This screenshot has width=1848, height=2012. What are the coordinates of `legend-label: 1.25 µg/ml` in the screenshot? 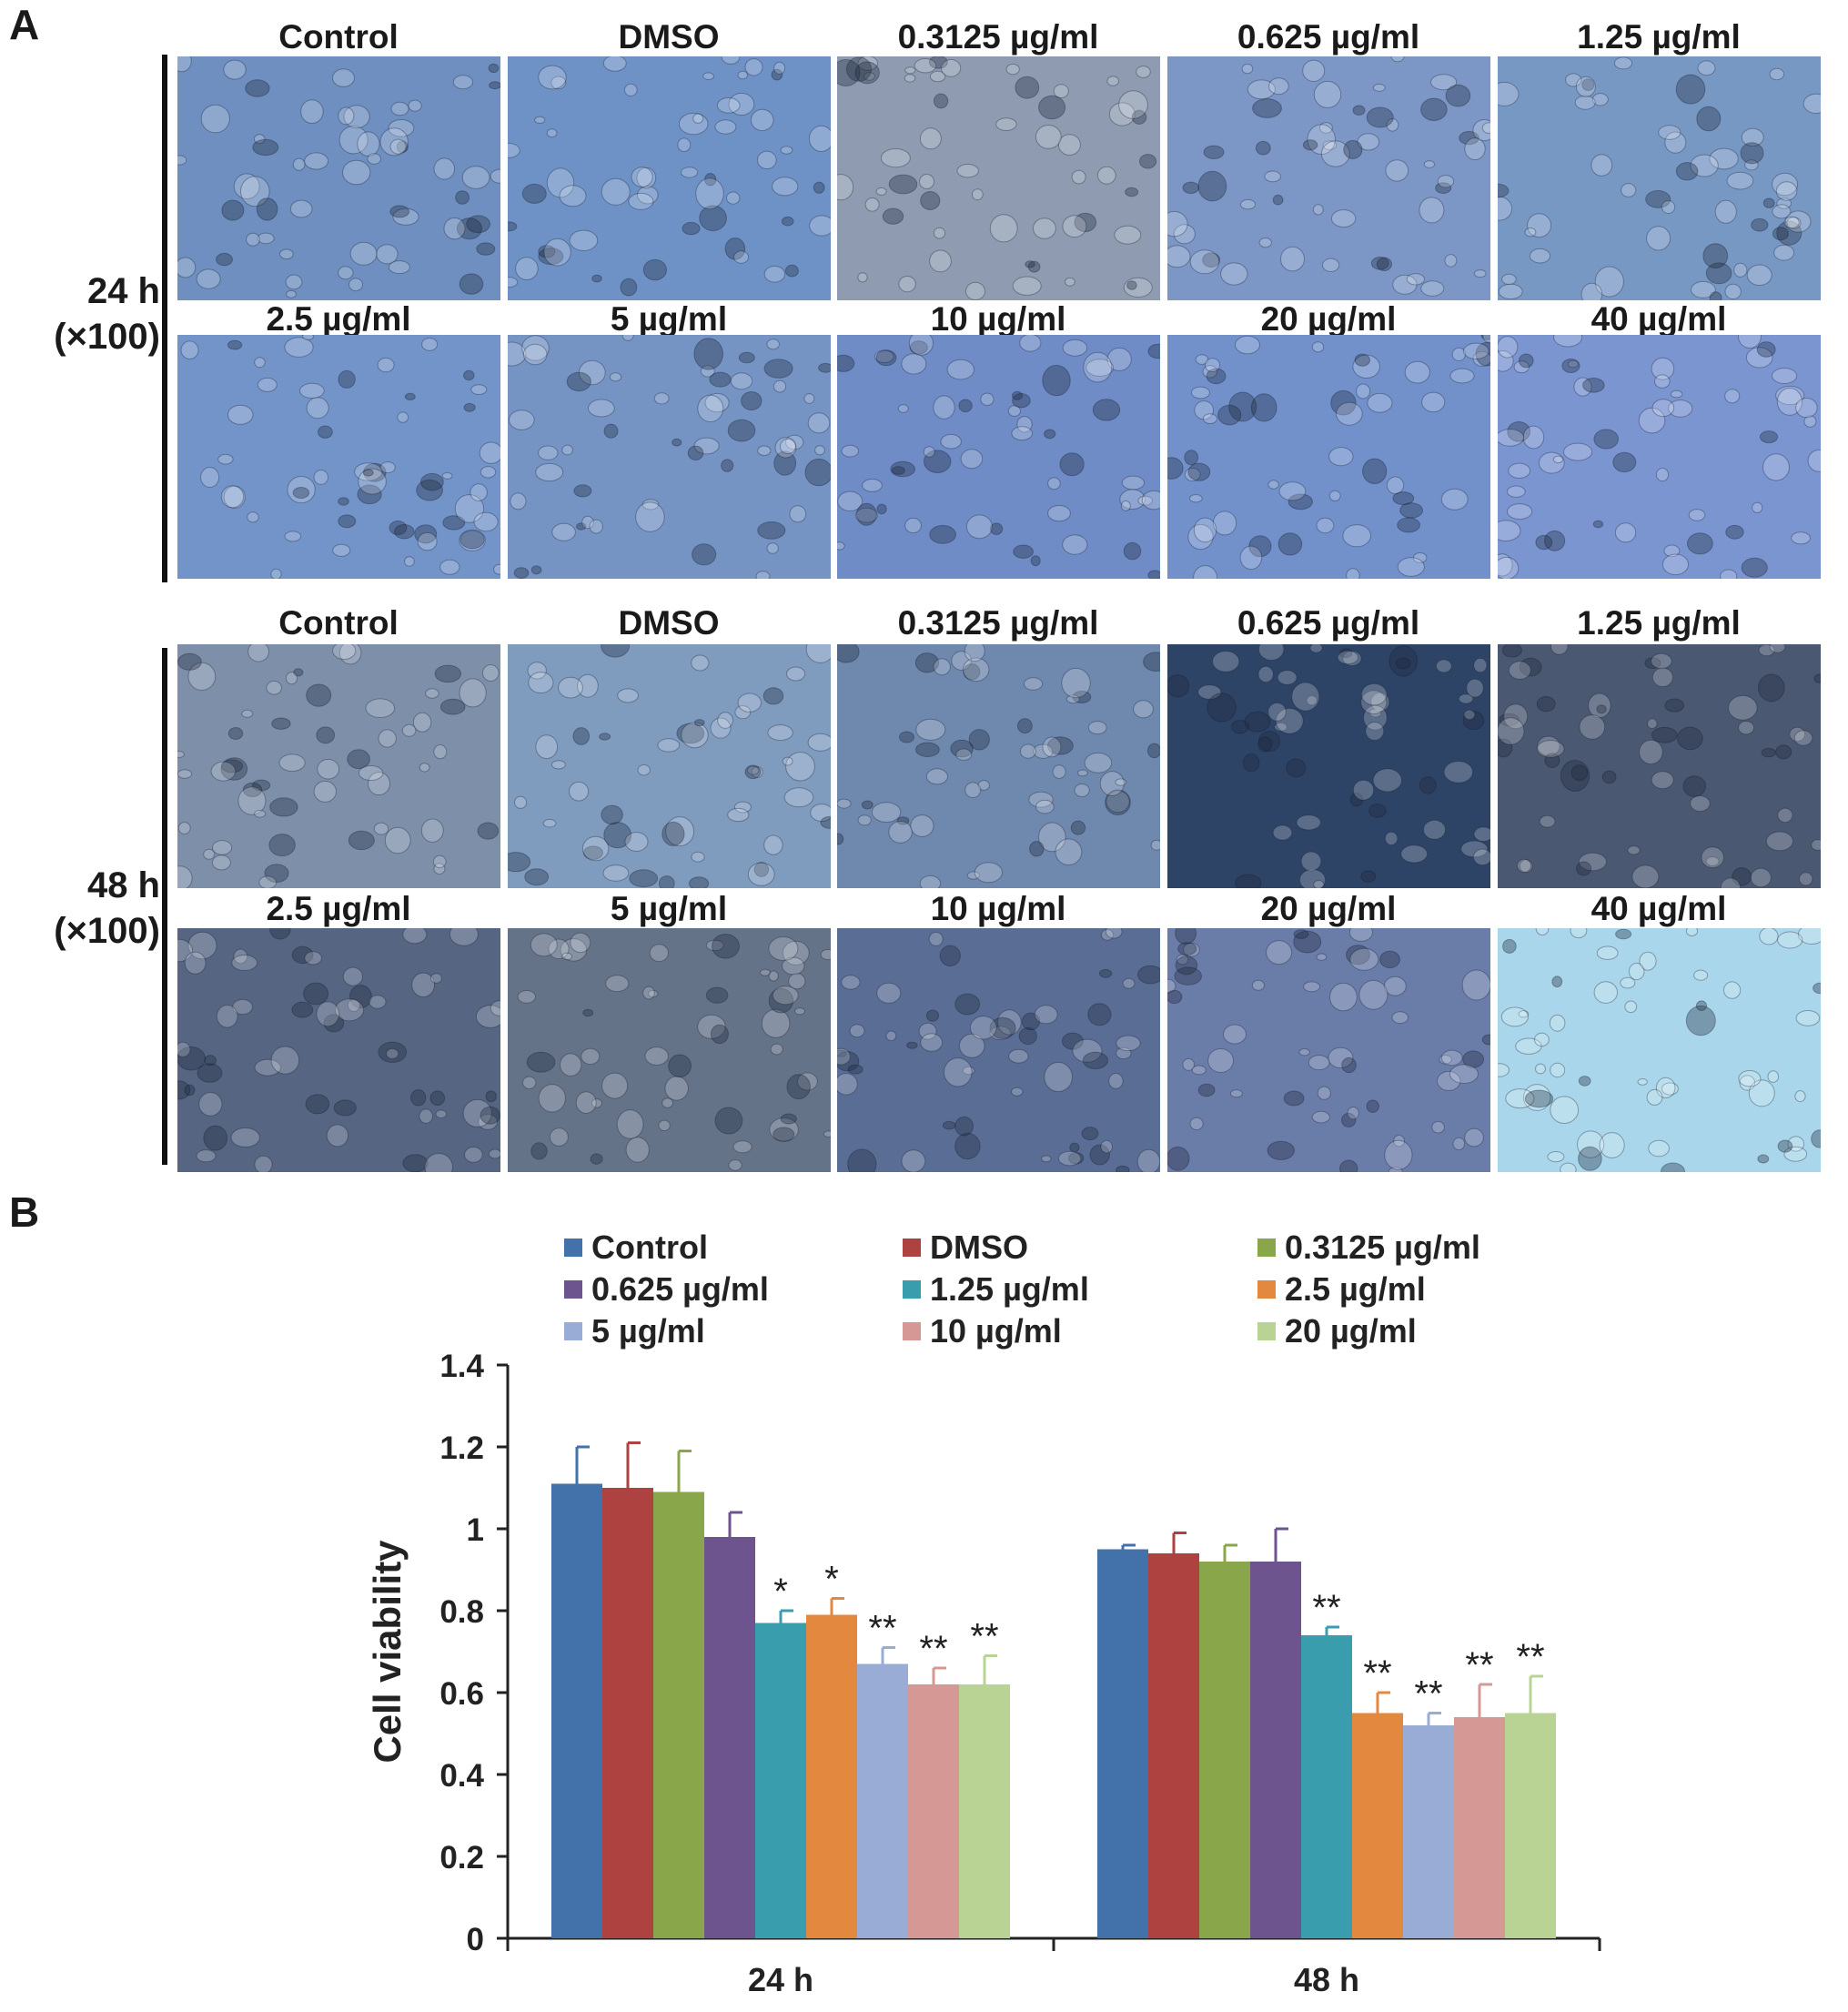 It's located at (1010, 1289).